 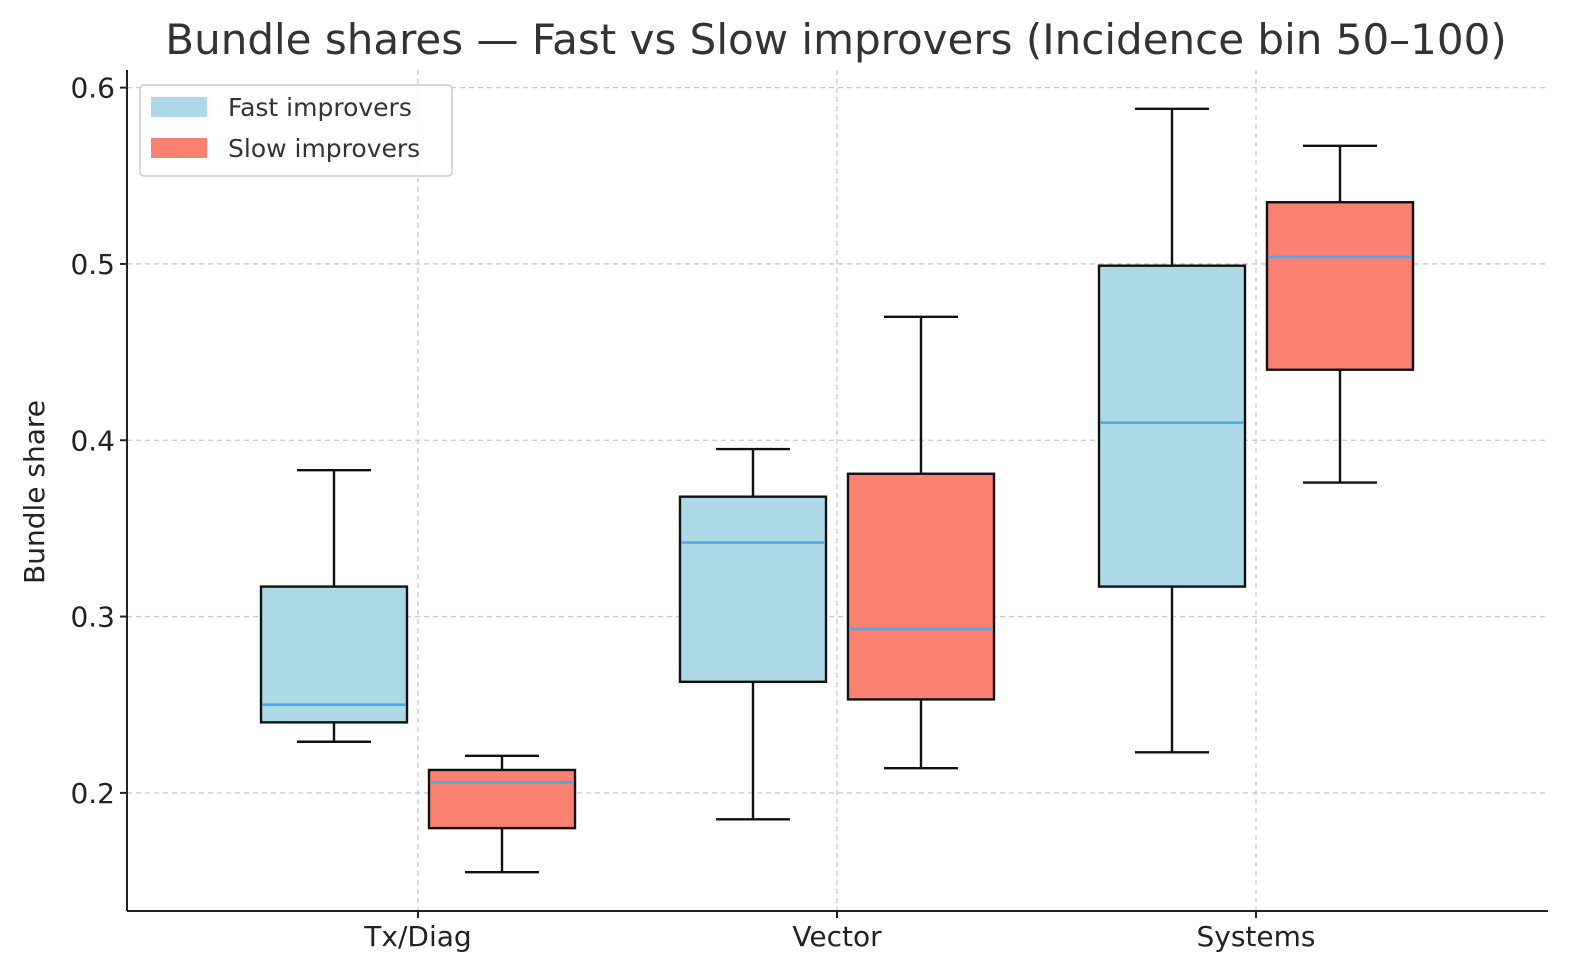 What do you see at coordinates (92, 264) in the screenshot?
I see `y-tick-label: 0.5` at bounding box center [92, 264].